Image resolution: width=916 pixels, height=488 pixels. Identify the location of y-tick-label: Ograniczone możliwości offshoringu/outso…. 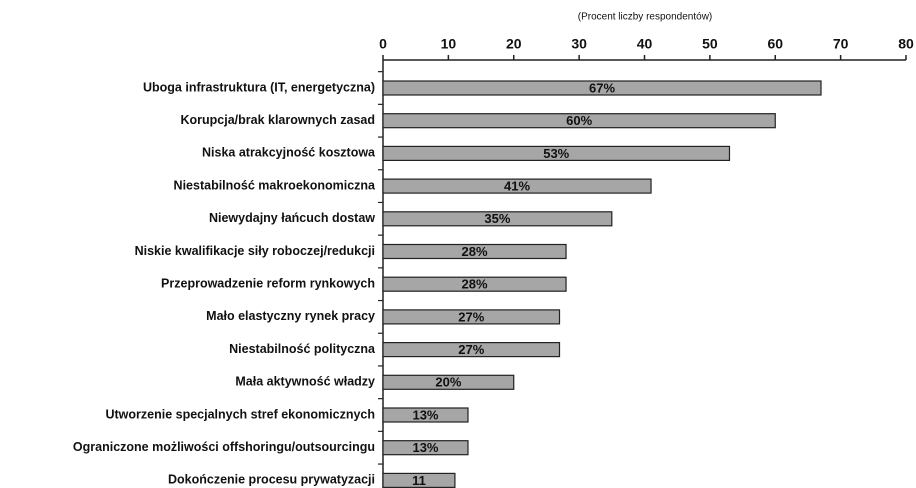
(224, 447).